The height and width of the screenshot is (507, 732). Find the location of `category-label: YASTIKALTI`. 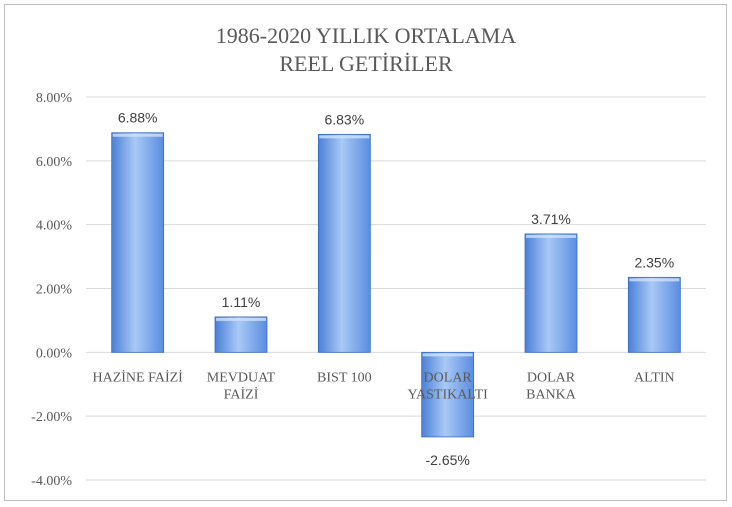

category-label: YASTIKALTI is located at coordinates (447, 394).